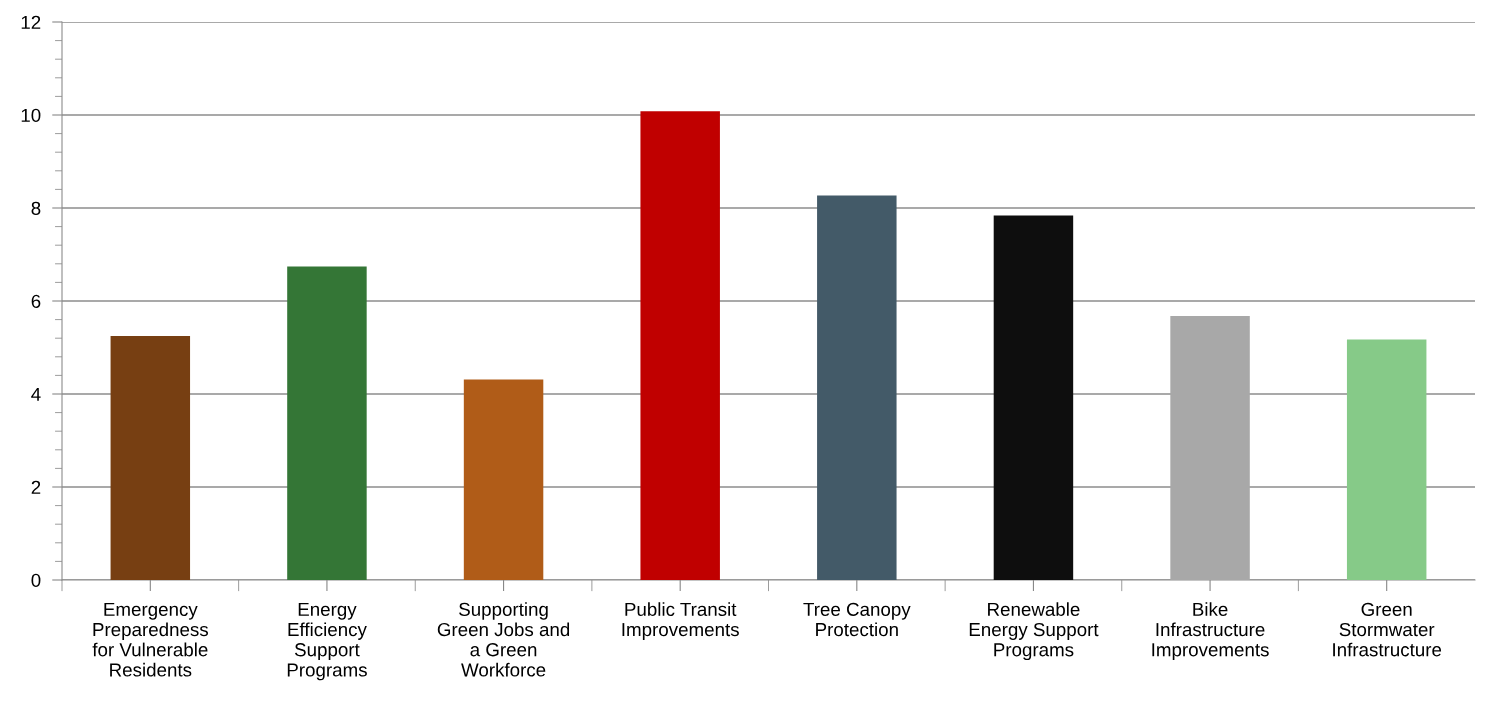 The image size is (1497, 723). Describe the element at coordinates (36, 301) in the screenshot. I see `y-tick-label: 6` at that location.